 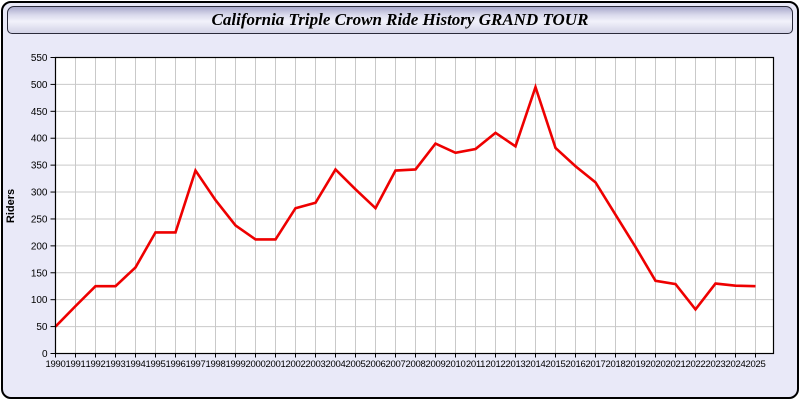 I want to click on x-tick-label: 1990, so click(x=56, y=364).